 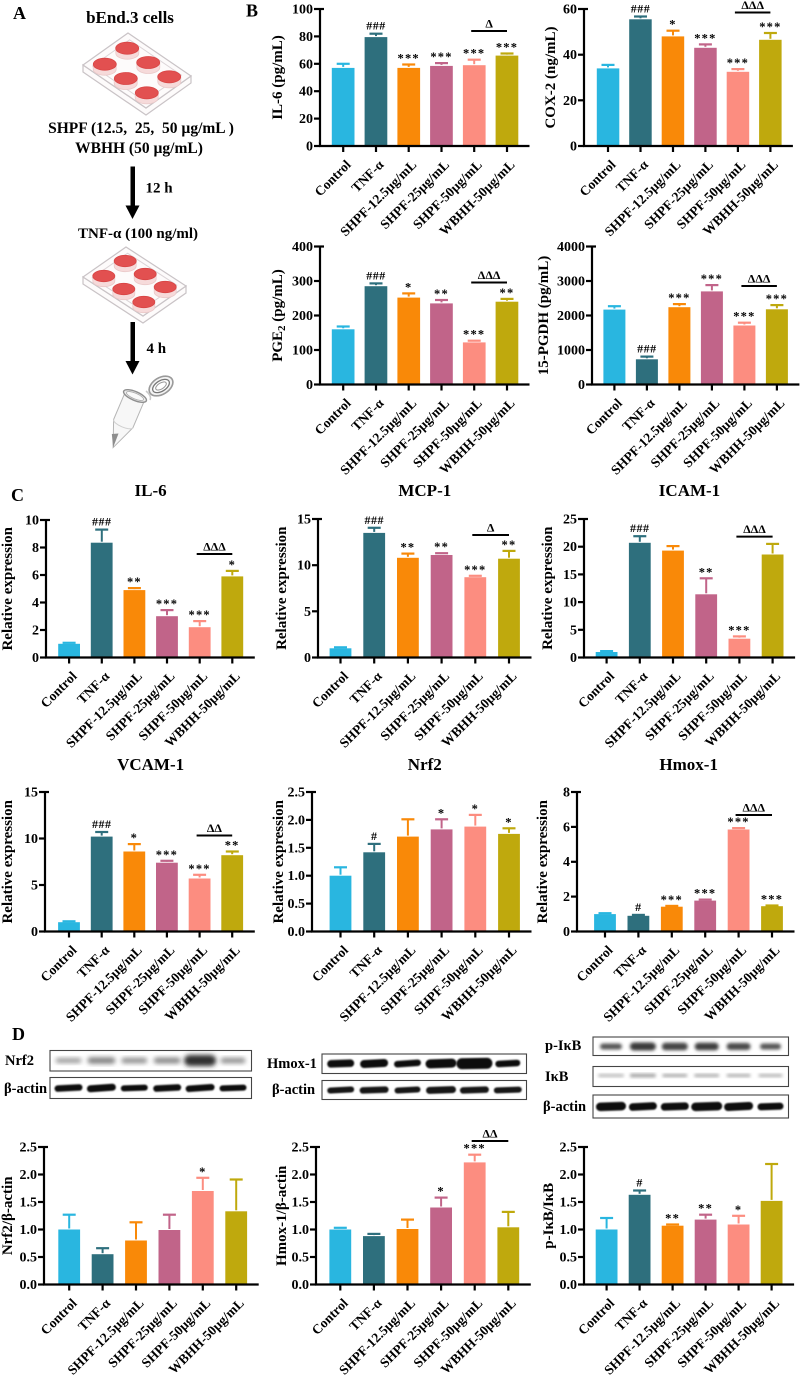 What do you see at coordinates (571, 316) in the screenshot?
I see `svg-text: 2000` at bounding box center [571, 316].